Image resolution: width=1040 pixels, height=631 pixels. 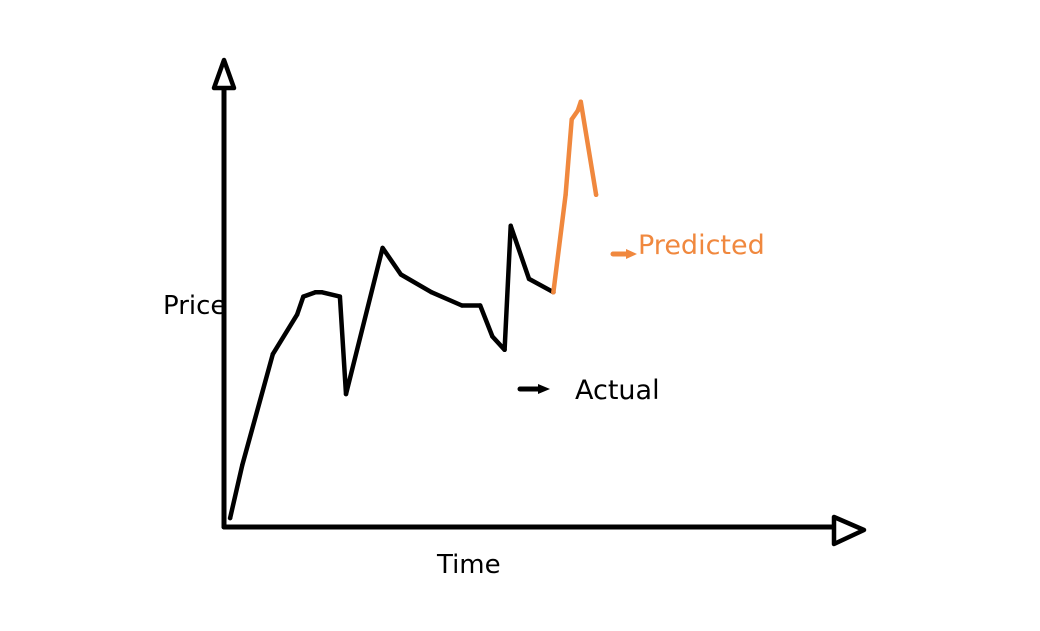 I want to click on y-axis, so click(x=224, y=293).